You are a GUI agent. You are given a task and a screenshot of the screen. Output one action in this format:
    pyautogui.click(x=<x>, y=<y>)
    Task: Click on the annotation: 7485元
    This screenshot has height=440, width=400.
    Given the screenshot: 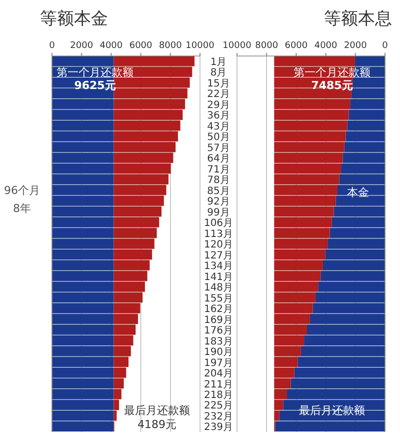 What is the action you would take?
    pyautogui.click(x=332, y=85)
    